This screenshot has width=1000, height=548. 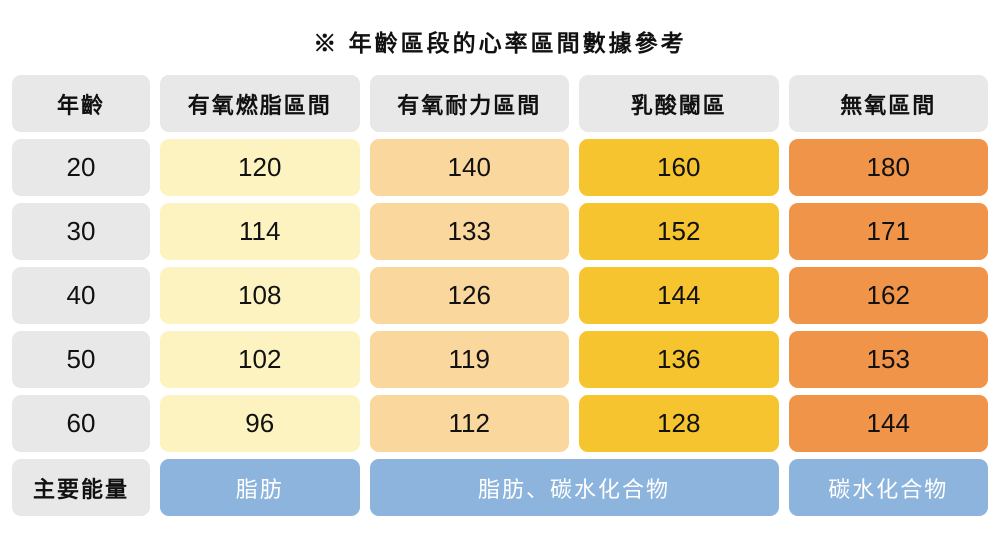 What do you see at coordinates (260, 231) in the screenshot?
I see `value-cell: 114` at bounding box center [260, 231].